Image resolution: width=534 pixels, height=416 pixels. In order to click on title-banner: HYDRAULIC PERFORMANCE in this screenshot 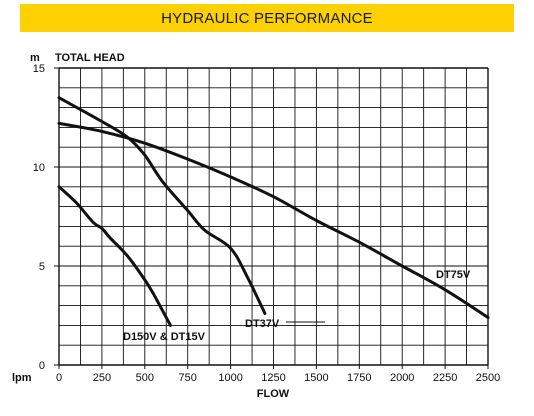, I will do `click(267, 18)`.